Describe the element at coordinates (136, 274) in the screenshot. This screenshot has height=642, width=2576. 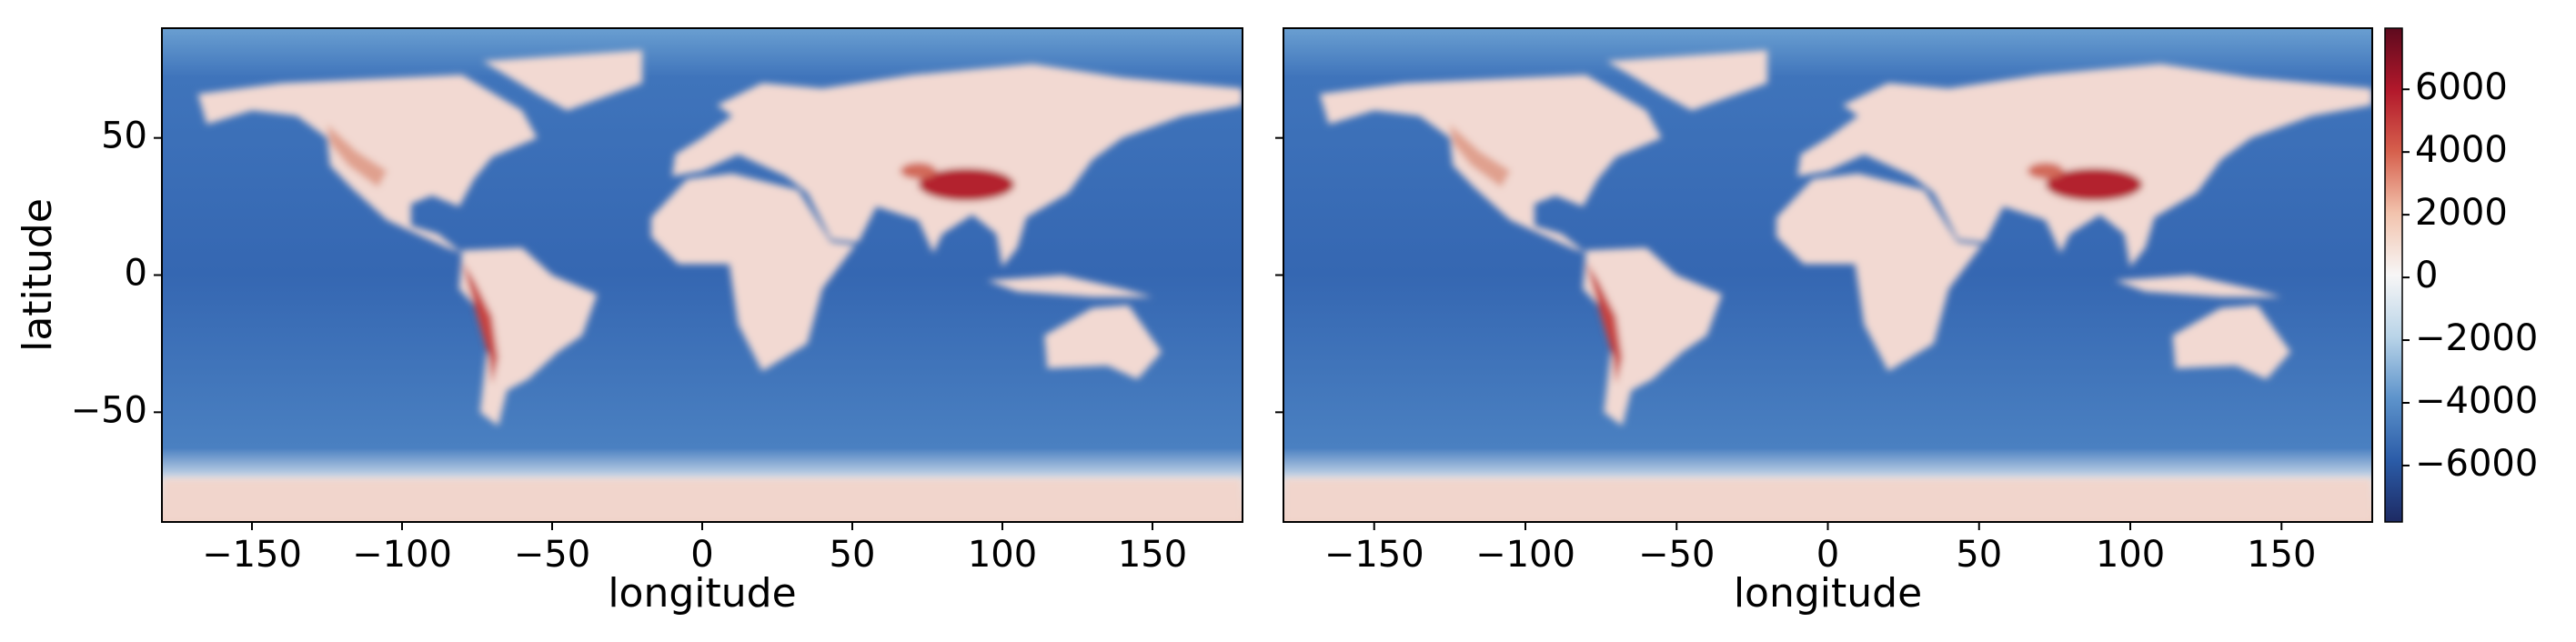
I see `y-tick-label: 0` at that location.